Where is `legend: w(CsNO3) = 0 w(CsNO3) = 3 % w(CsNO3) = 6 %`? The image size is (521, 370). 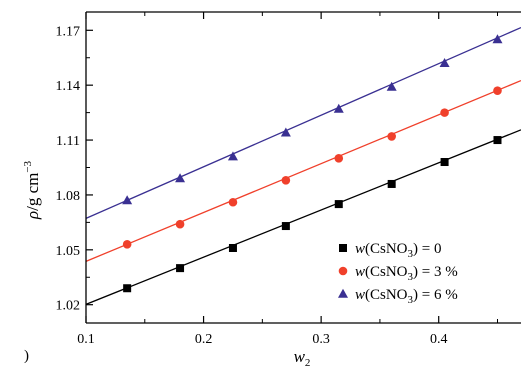 legend: w(CsNO3) = 0 w(CsNO3) = 3 % w(CsNO3) = 6 % is located at coordinates (398, 273).